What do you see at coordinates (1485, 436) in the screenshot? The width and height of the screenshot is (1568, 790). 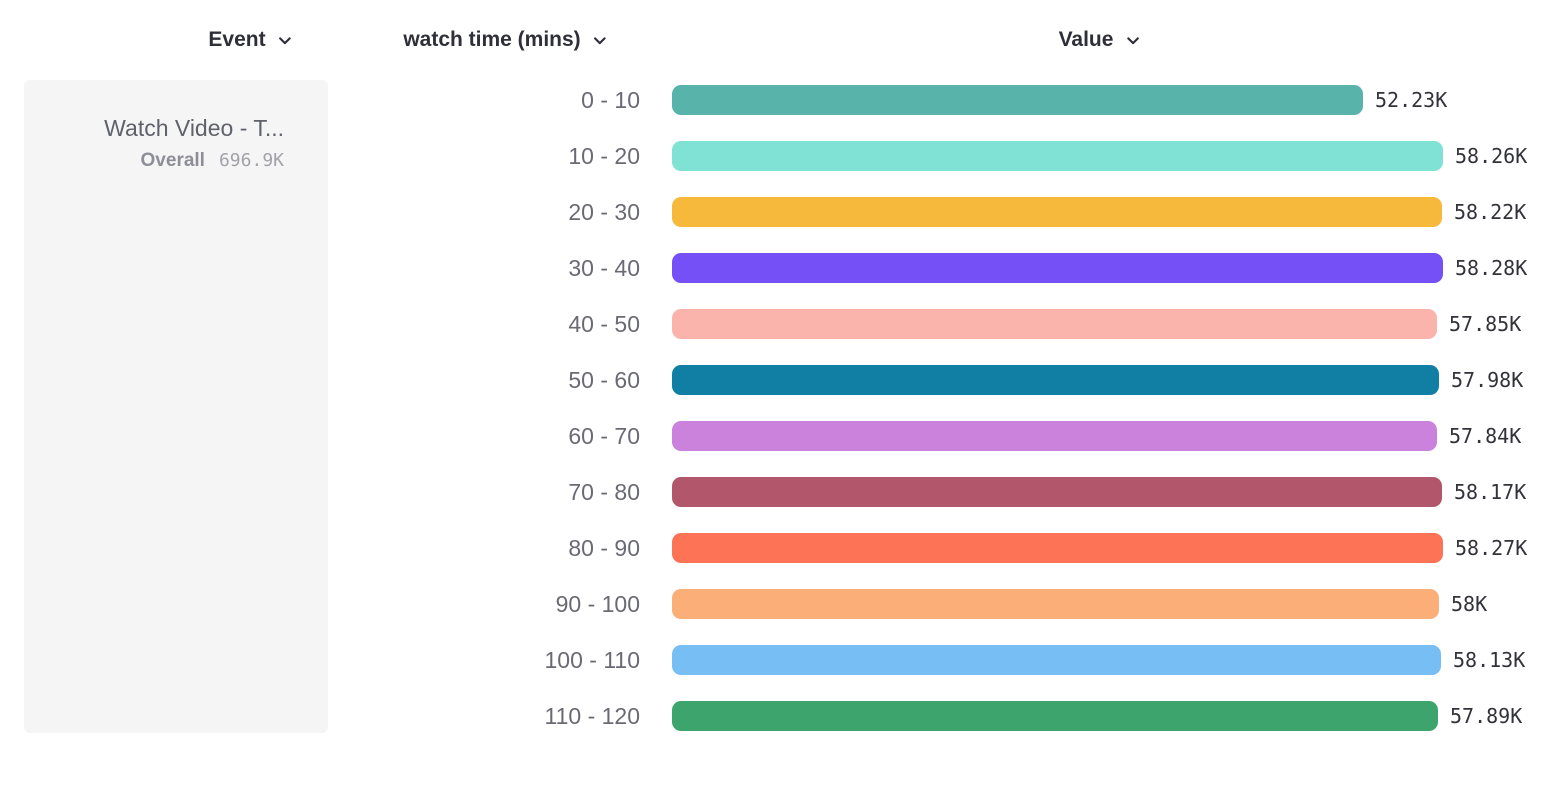 I see `value-label: 57.84K` at bounding box center [1485, 436].